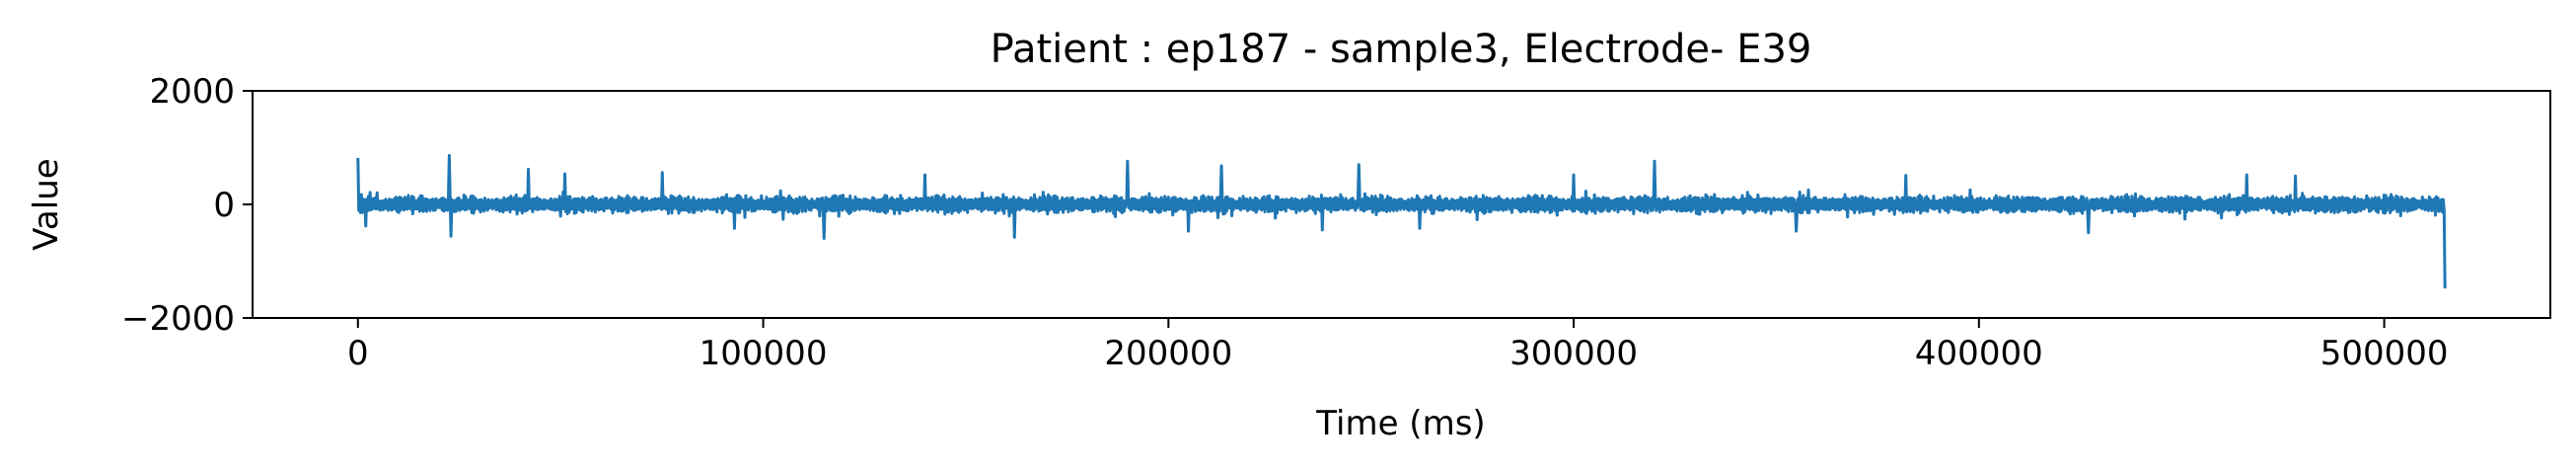 This screenshot has width=2576, height=473. What do you see at coordinates (178, 319) in the screenshot?
I see `y-tick-label: −2000` at bounding box center [178, 319].